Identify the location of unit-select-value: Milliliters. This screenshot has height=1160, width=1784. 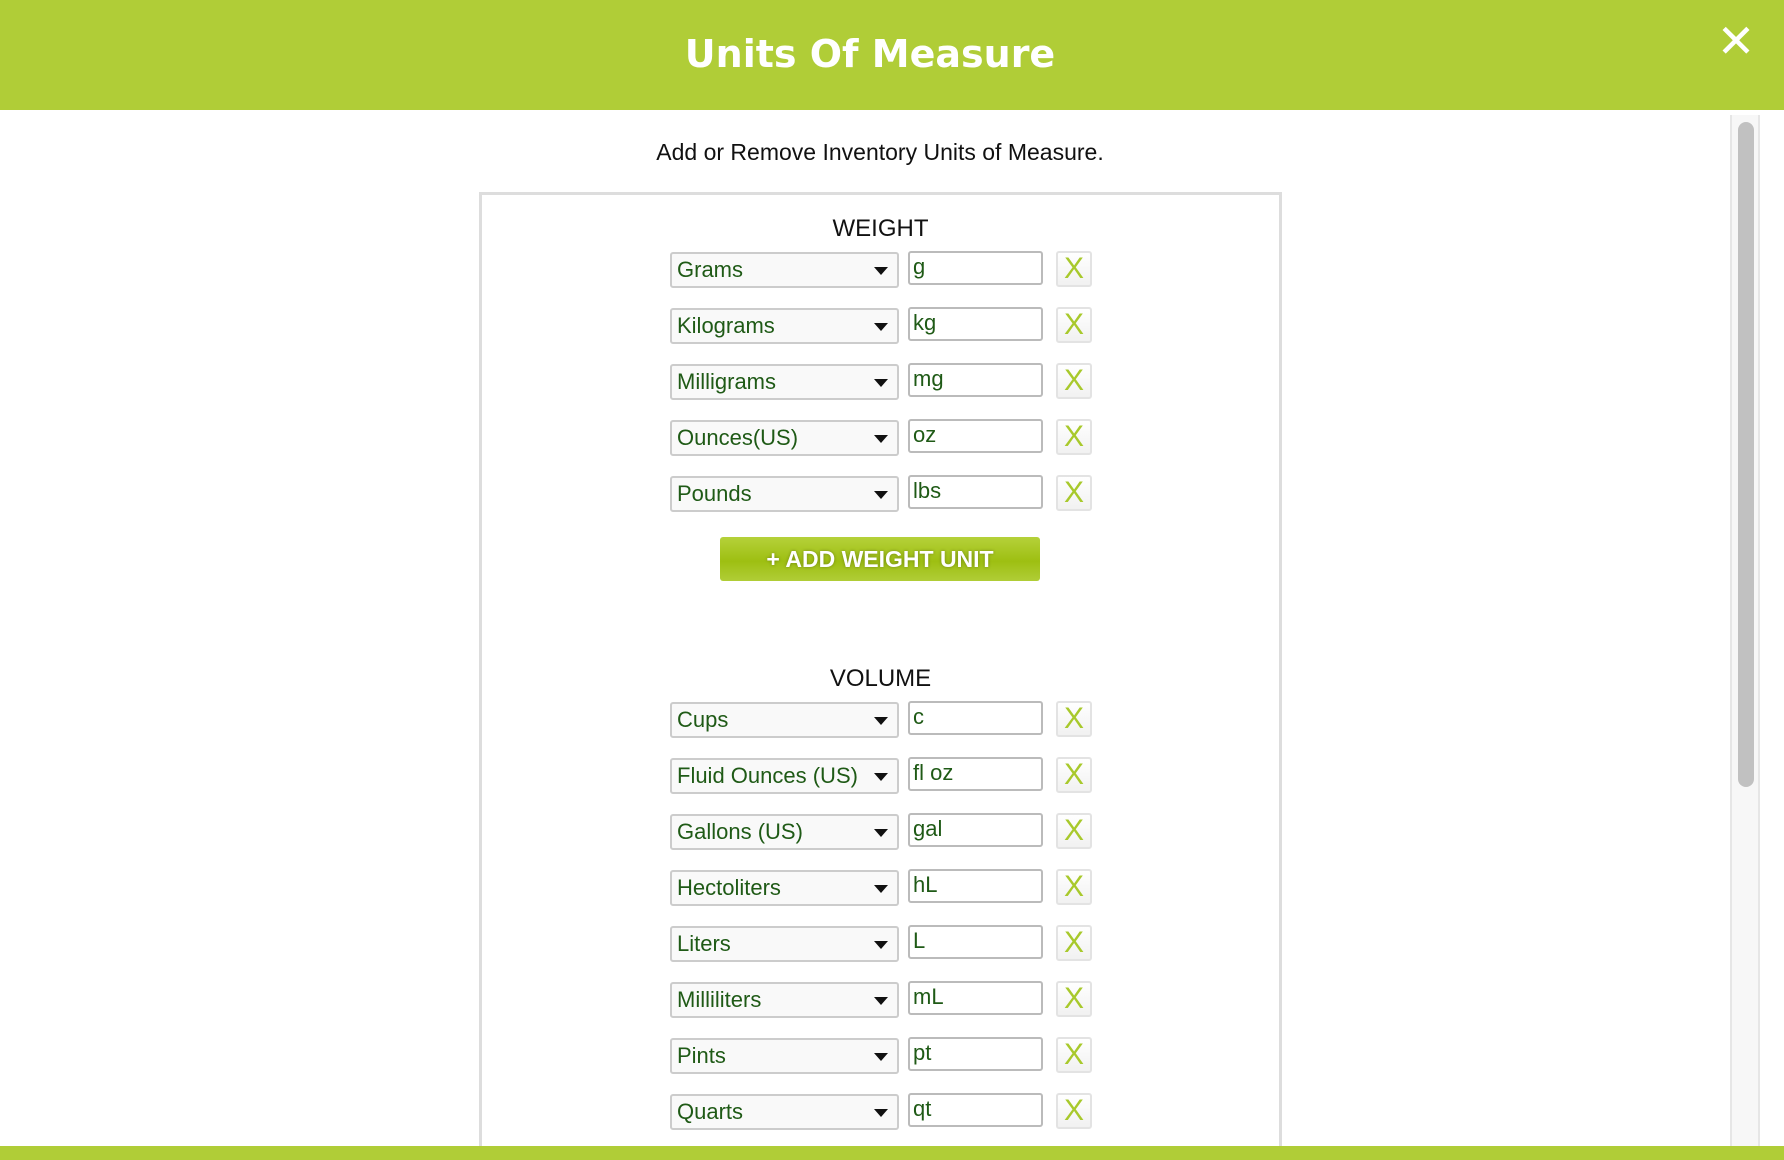
(719, 999).